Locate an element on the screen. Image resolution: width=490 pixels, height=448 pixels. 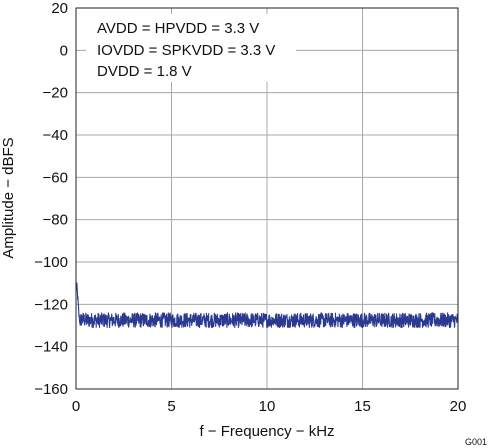
x-tick-labels: 0 5 10 15 20 is located at coordinates (269, 406).